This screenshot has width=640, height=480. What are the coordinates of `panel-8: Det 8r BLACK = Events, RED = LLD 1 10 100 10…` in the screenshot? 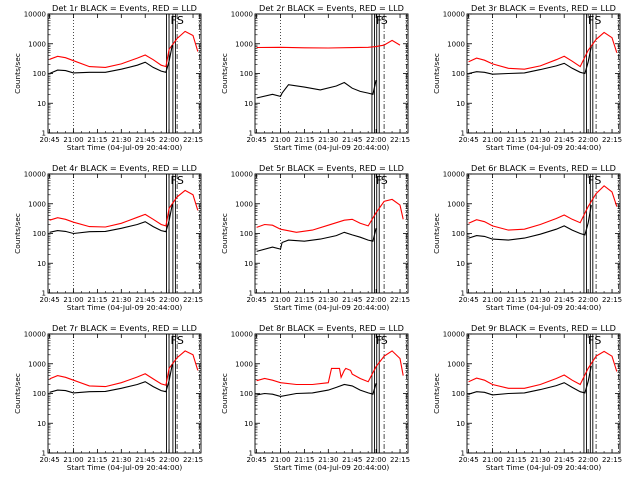 It's located at (315, 397).